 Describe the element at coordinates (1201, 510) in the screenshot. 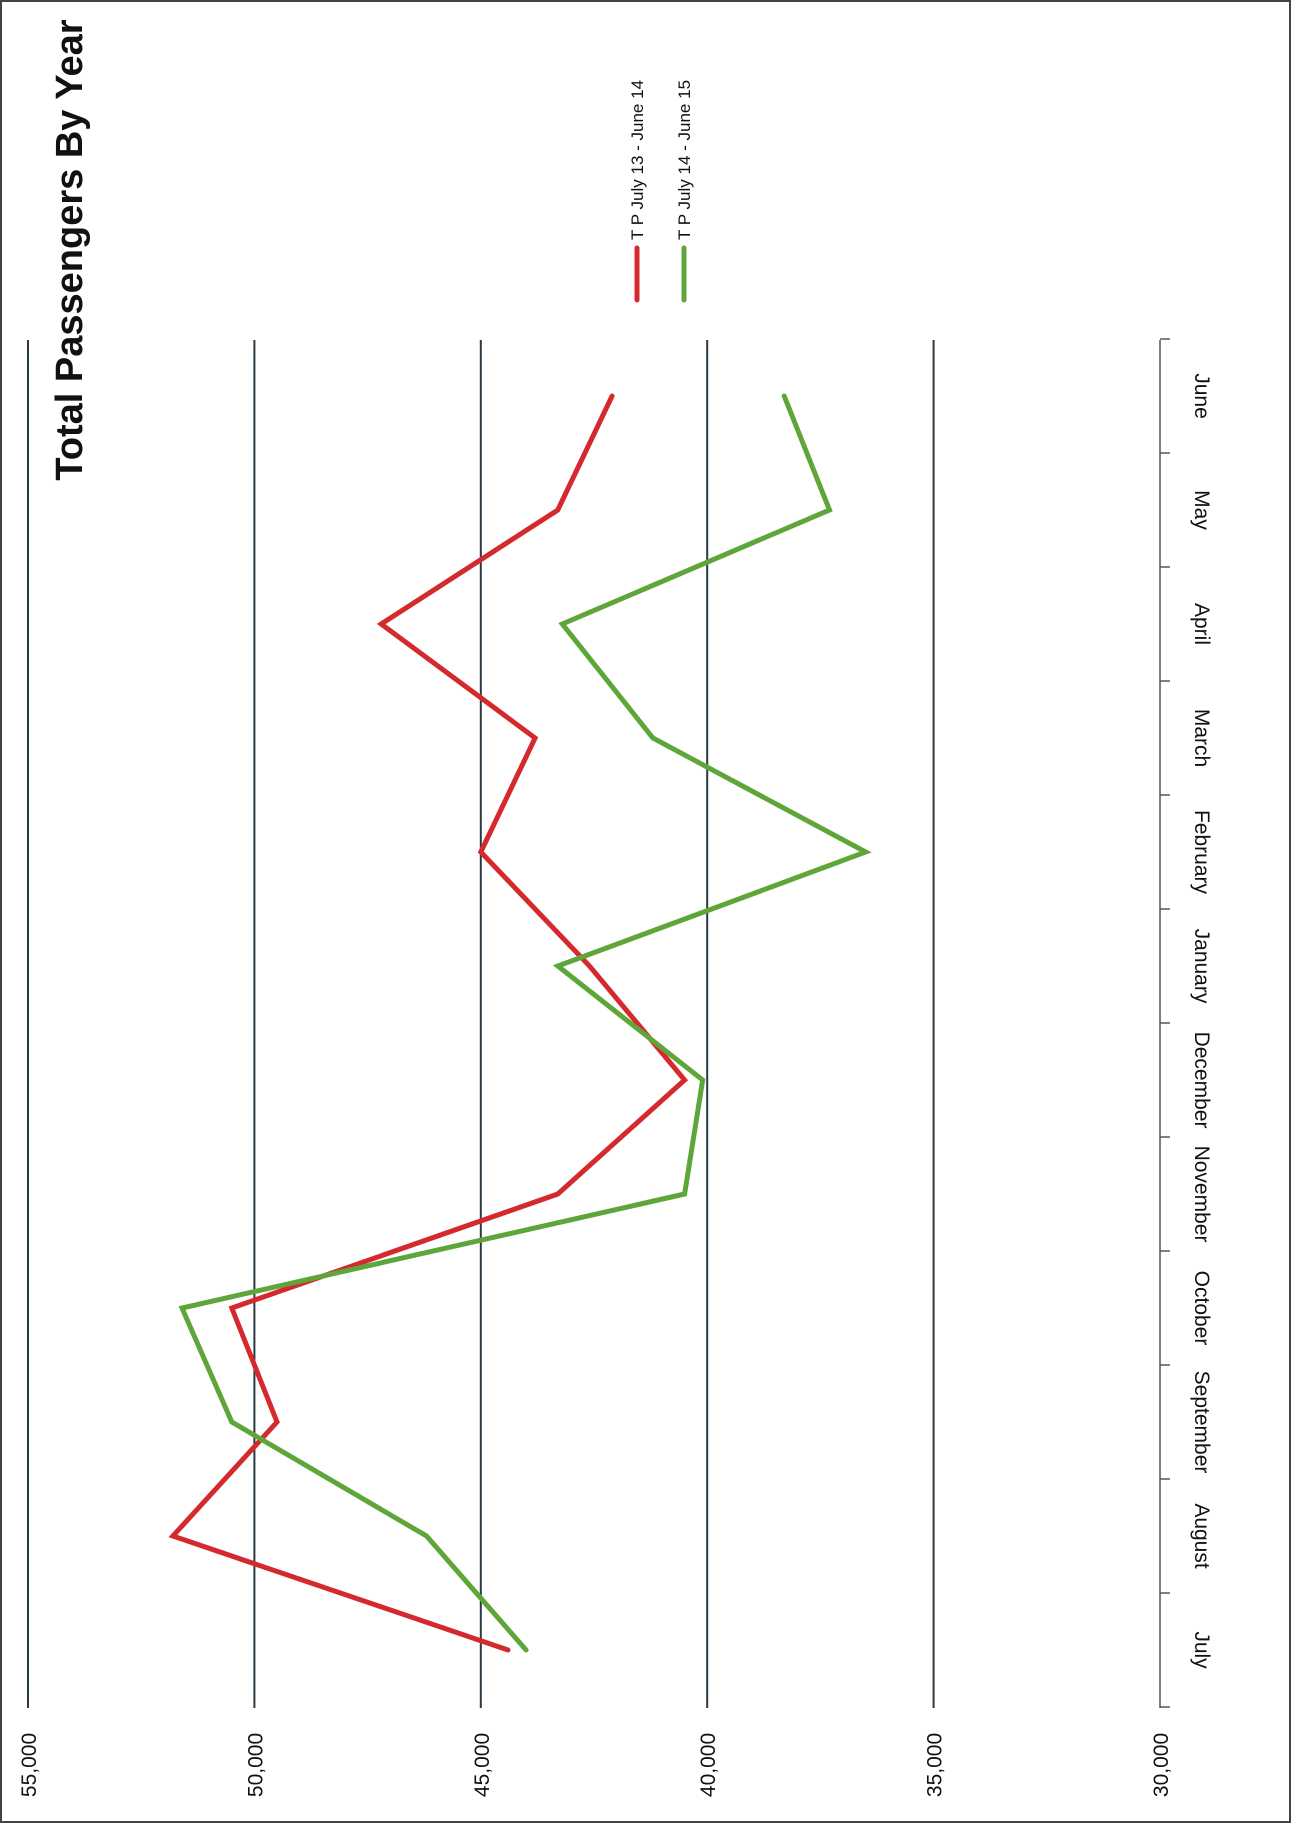

I see `x-tick-label: May` at that location.